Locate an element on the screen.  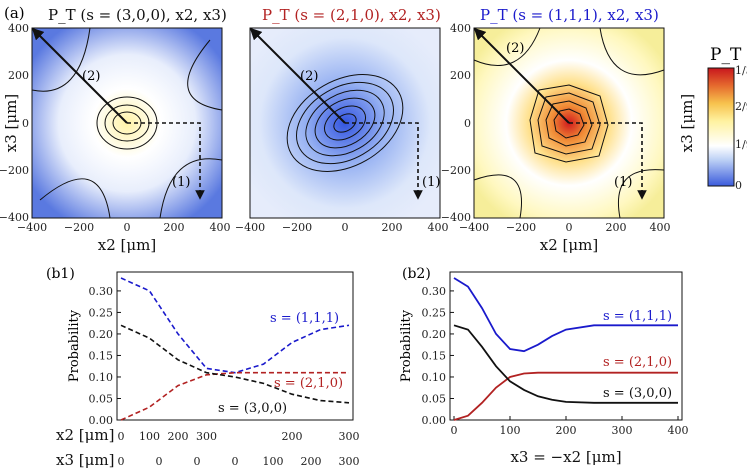
xtick-label: 400 is located at coordinates (678, 430).